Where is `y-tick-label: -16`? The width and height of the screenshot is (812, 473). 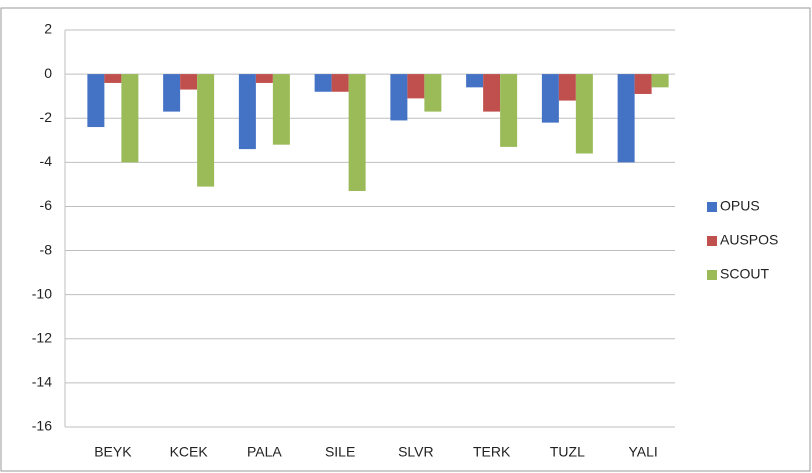 y-tick-label: -16 is located at coordinates (42, 426).